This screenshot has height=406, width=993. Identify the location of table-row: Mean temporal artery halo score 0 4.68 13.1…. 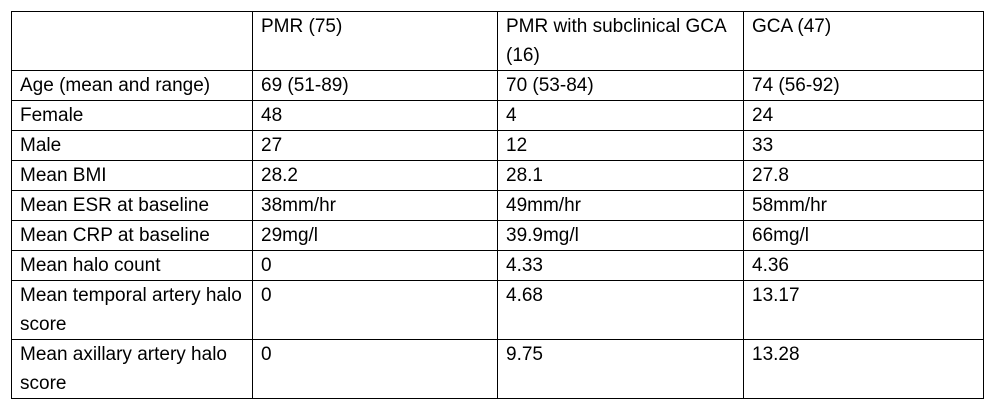
(497, 310).